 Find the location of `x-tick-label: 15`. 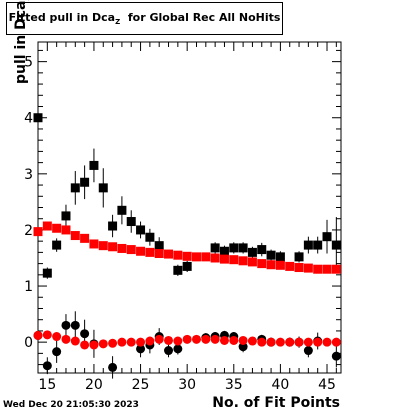

x-tick-label: 15 is located at coordinates (47, 385).